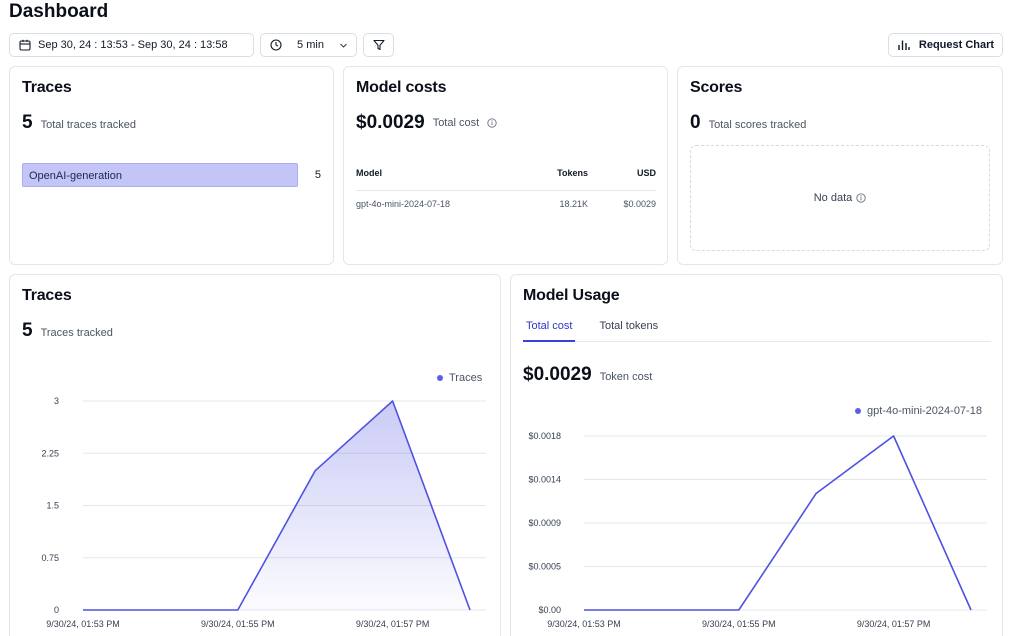 The image size is (1024, 636). What do you see at coordinates (572, 173) in the screenshot?
I see `column-header-tokens: Tokens` at bounding box center [572, 173].